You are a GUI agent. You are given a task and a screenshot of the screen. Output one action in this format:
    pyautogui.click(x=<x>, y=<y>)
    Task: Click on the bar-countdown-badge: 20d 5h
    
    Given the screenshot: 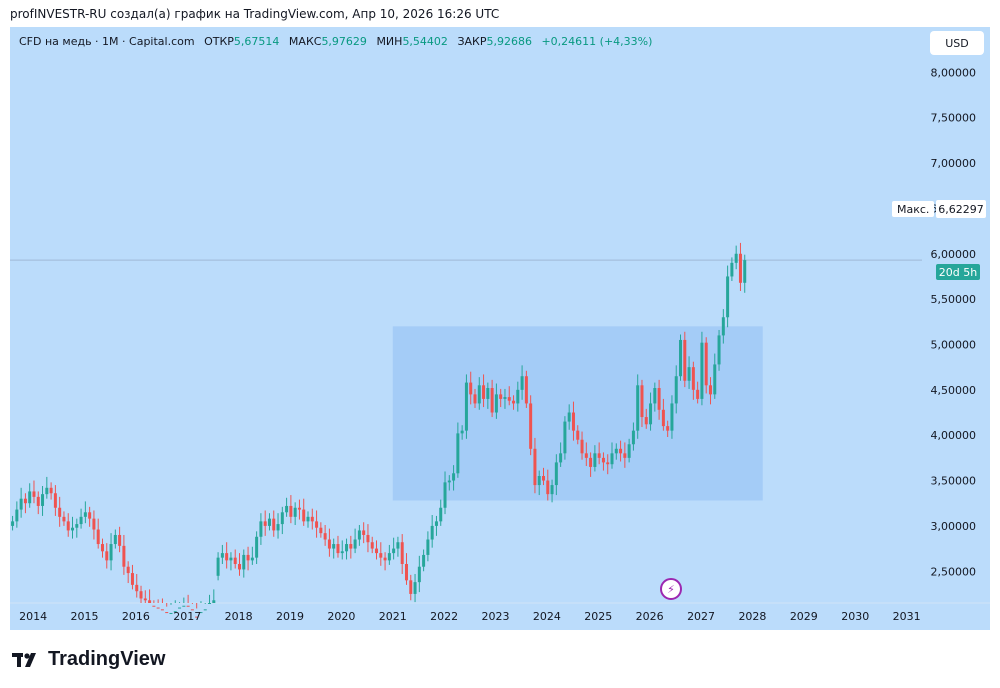 What is the action you would take?
    pyautogui.click(x=958, y=272)
    